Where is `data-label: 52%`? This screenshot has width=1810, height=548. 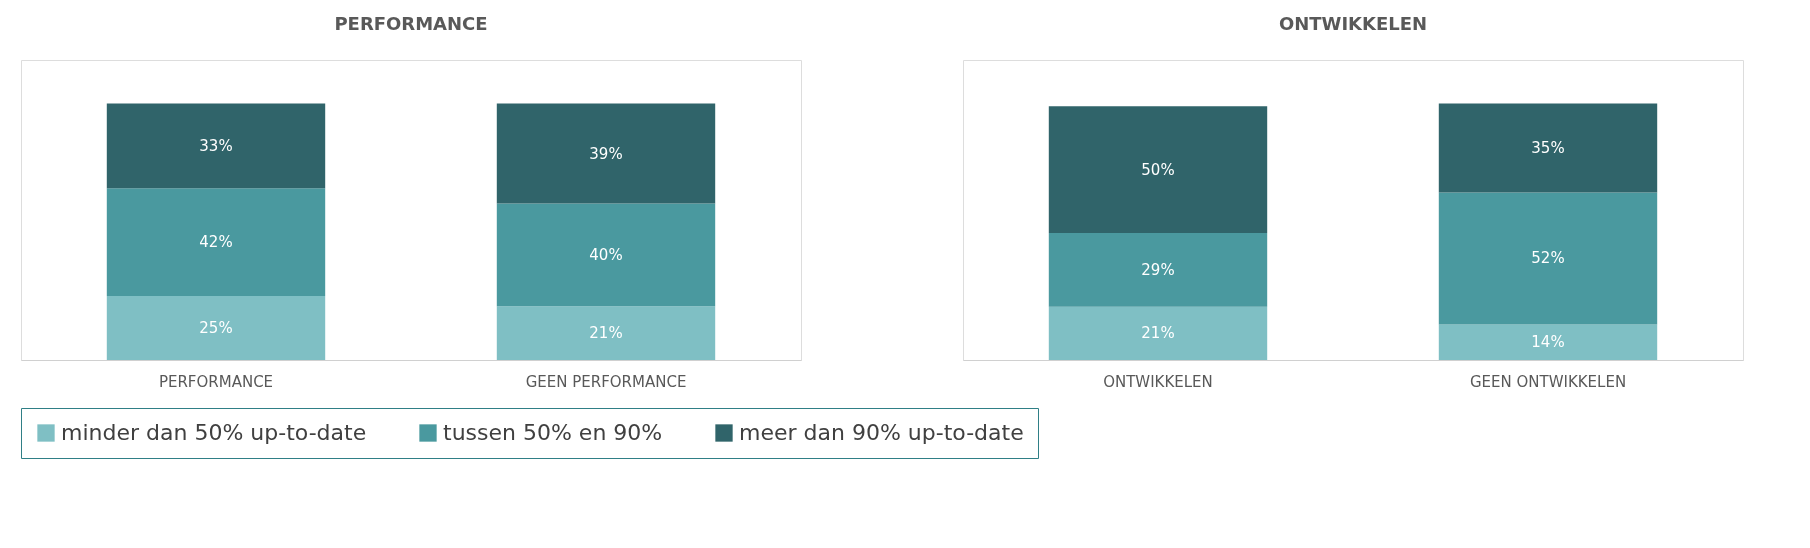
data-label: 52% is located at coordinates (1548, 258).